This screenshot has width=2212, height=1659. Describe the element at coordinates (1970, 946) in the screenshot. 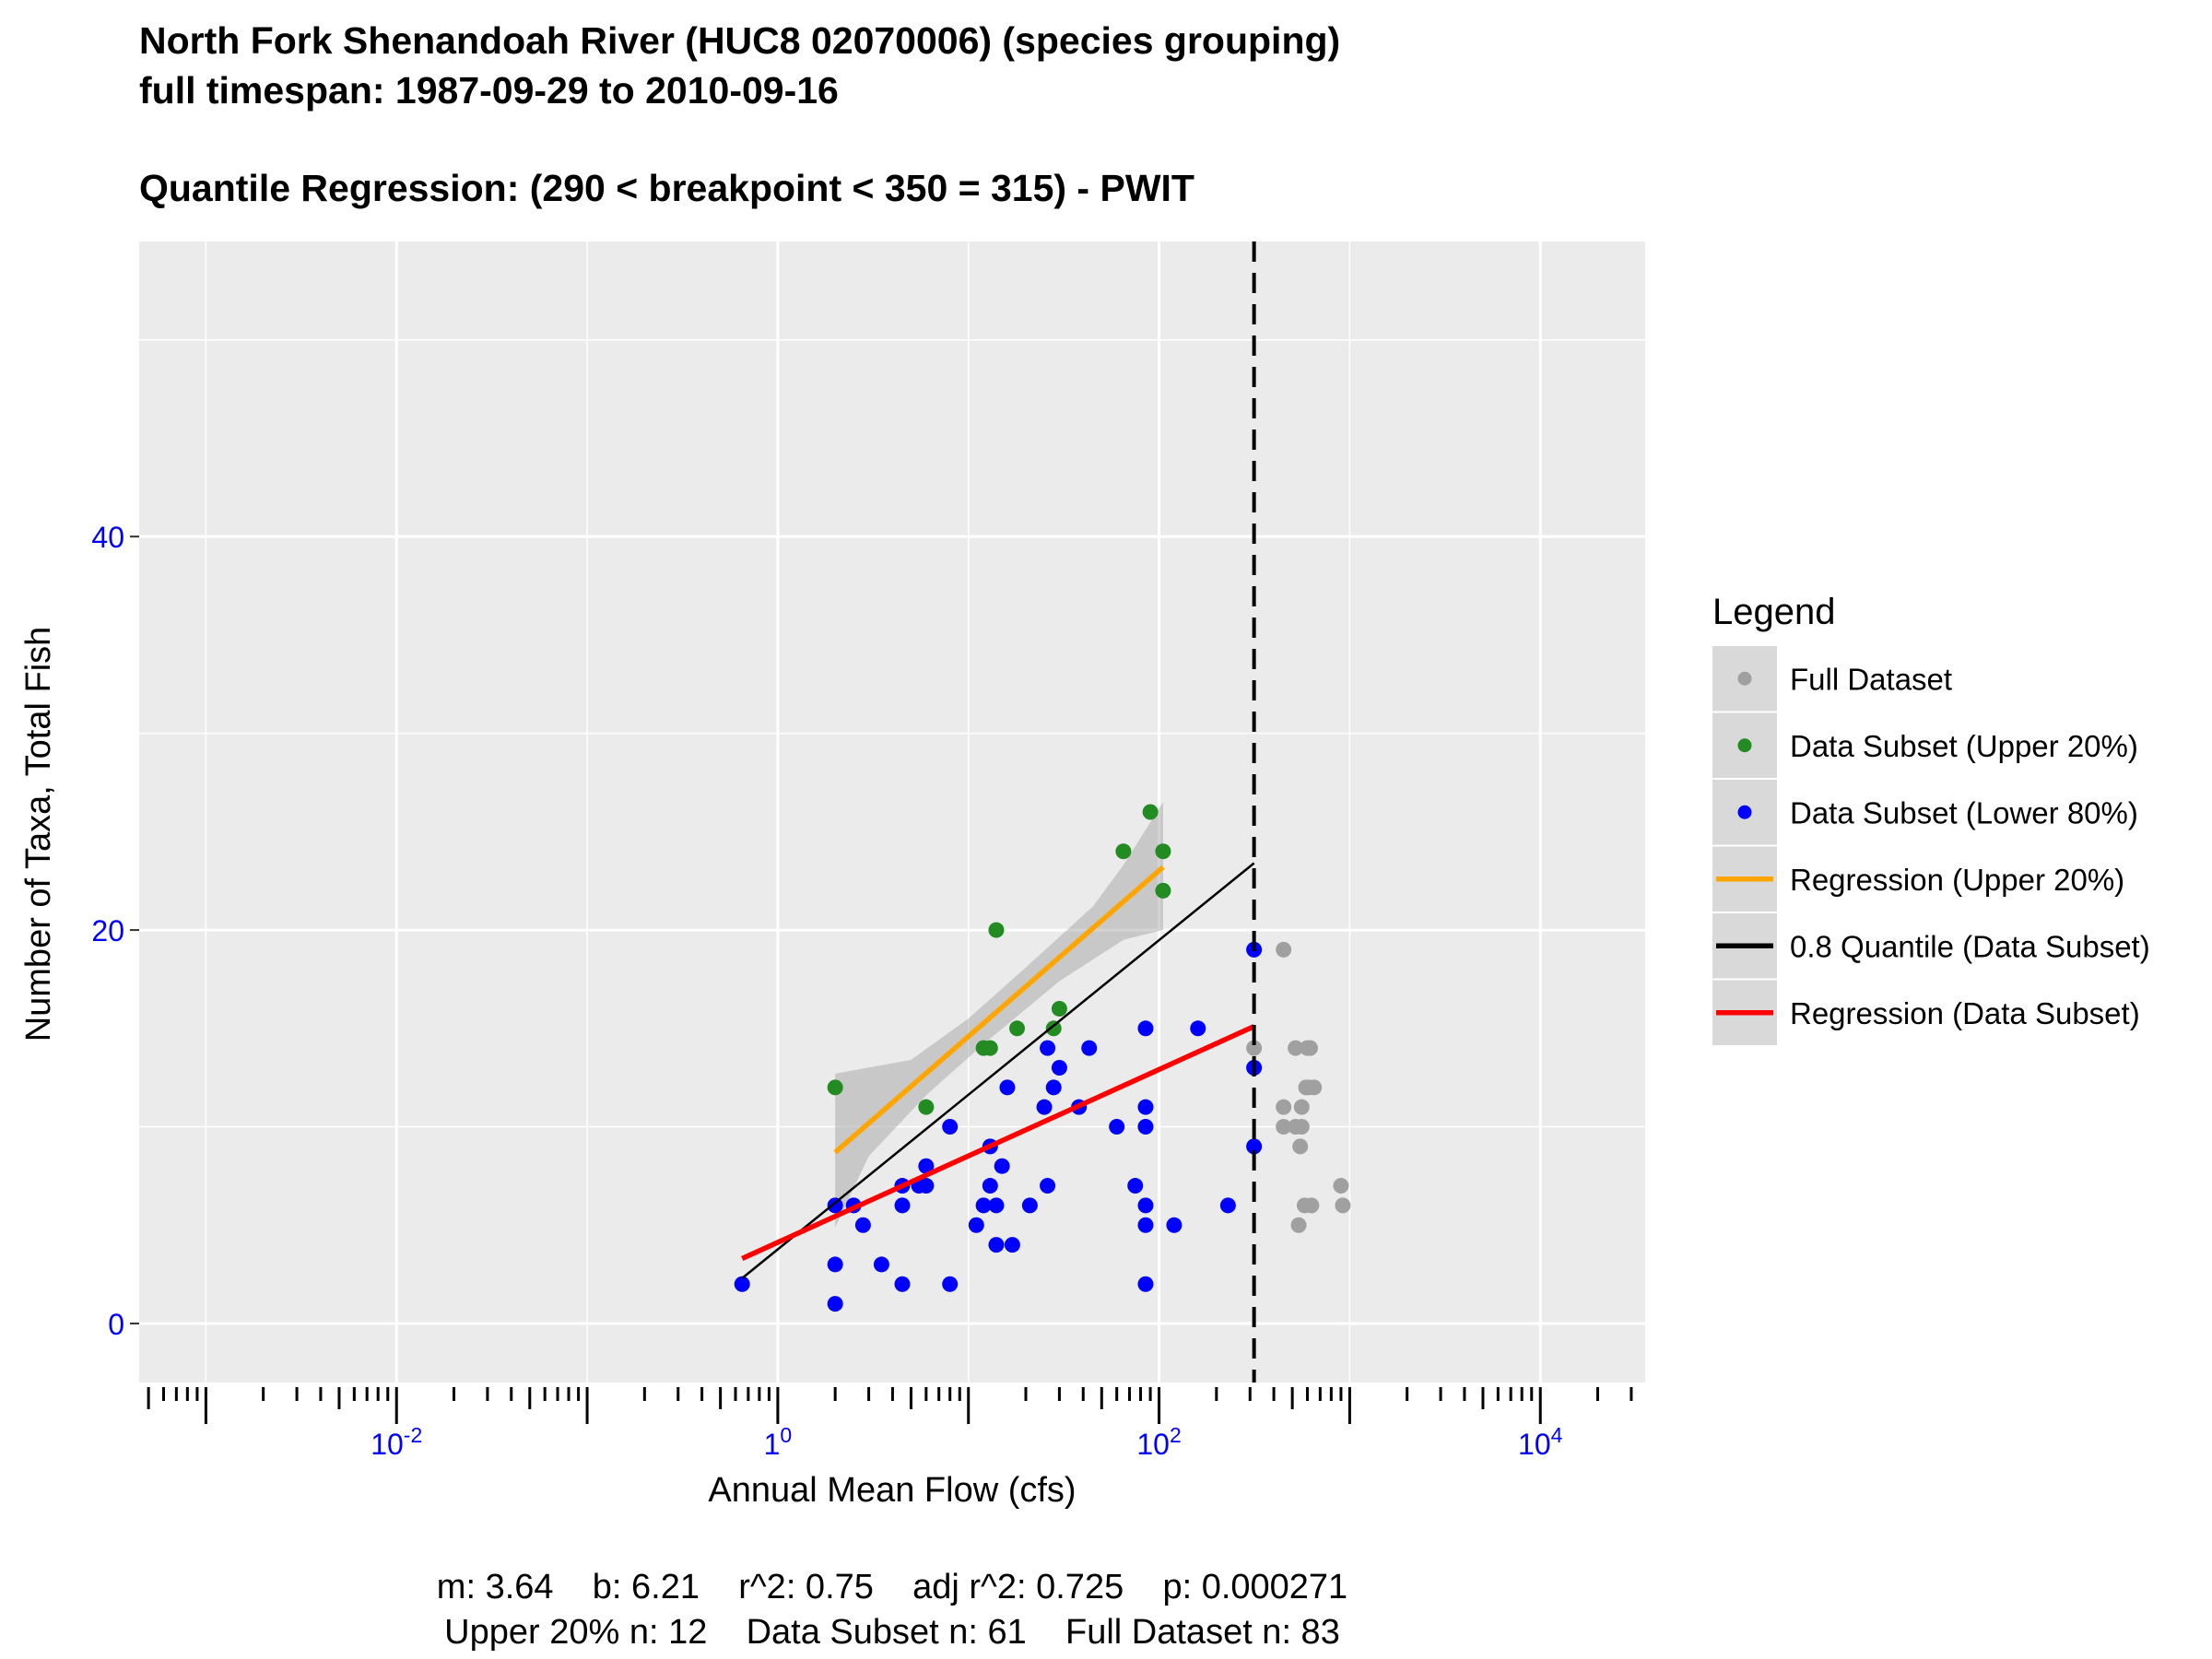

I see `legend-label: 0.8 Quantile (Data Subset)` at that location.